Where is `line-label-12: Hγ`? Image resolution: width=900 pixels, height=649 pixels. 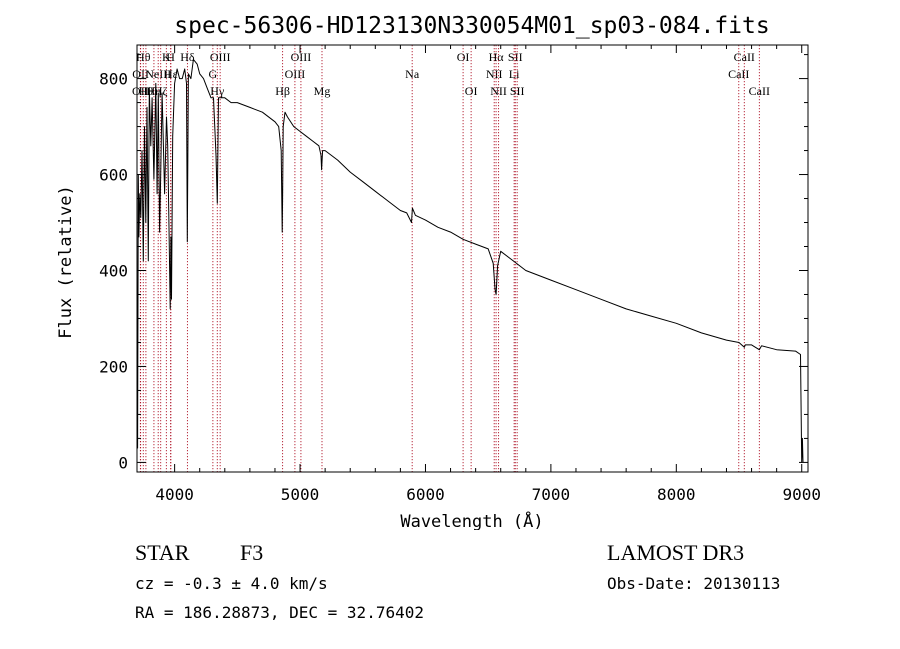 line-label-12: Hγ is located at coordinates (217, 91).